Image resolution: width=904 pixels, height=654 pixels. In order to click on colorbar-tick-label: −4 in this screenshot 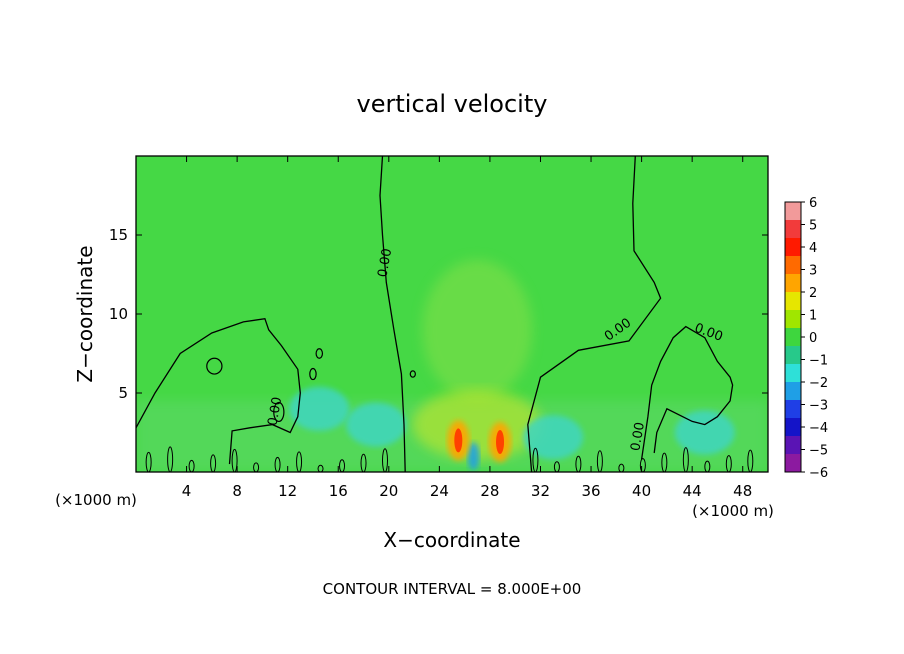, I will do `click(818, 428)`.